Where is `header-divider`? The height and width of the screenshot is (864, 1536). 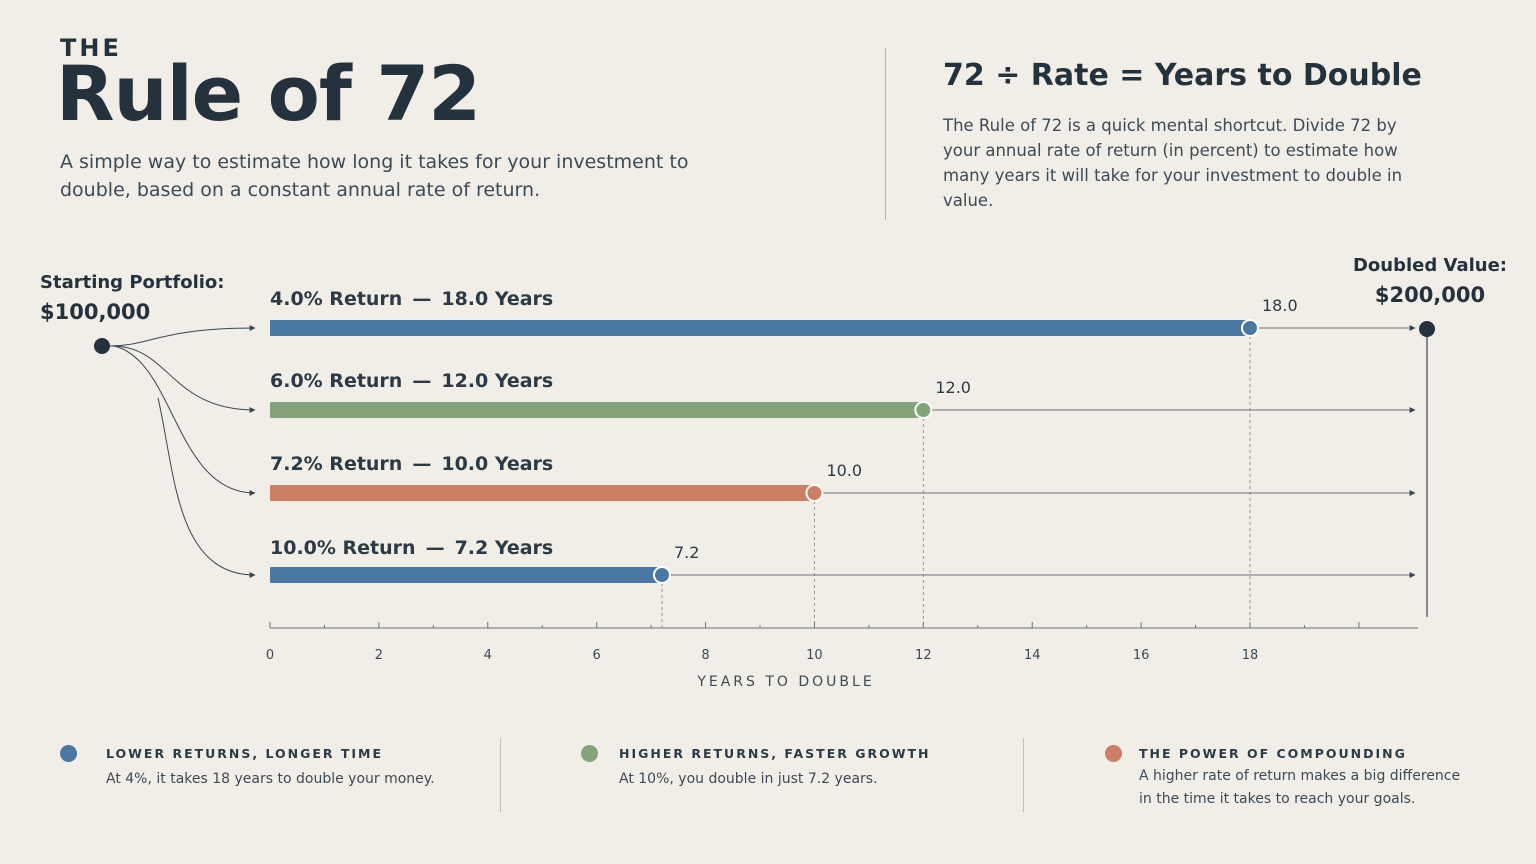
header-divider is located at coordinates (885, 134).